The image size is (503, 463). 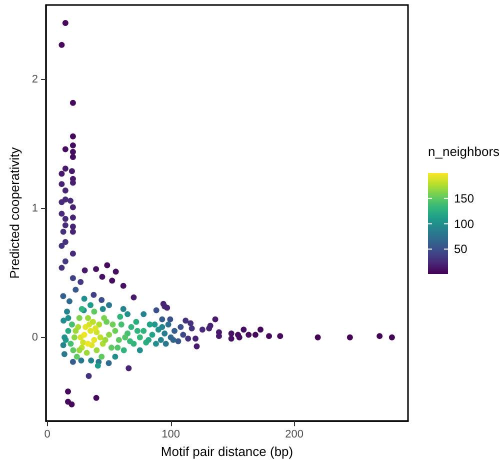 I want to click on x-tick-label: 100, so click(x=171, y=434).